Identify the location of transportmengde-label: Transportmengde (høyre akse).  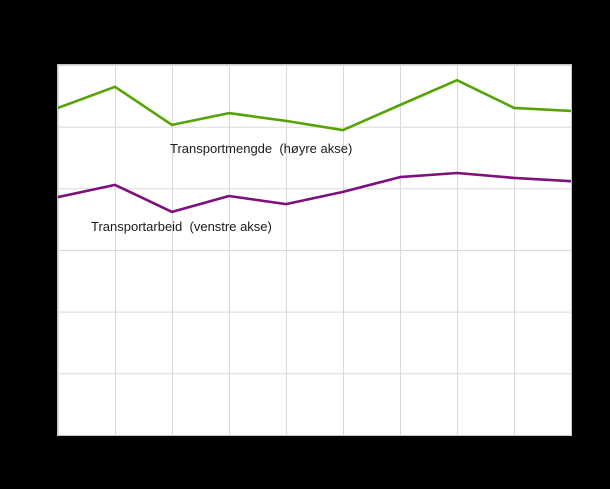
(261, 148).